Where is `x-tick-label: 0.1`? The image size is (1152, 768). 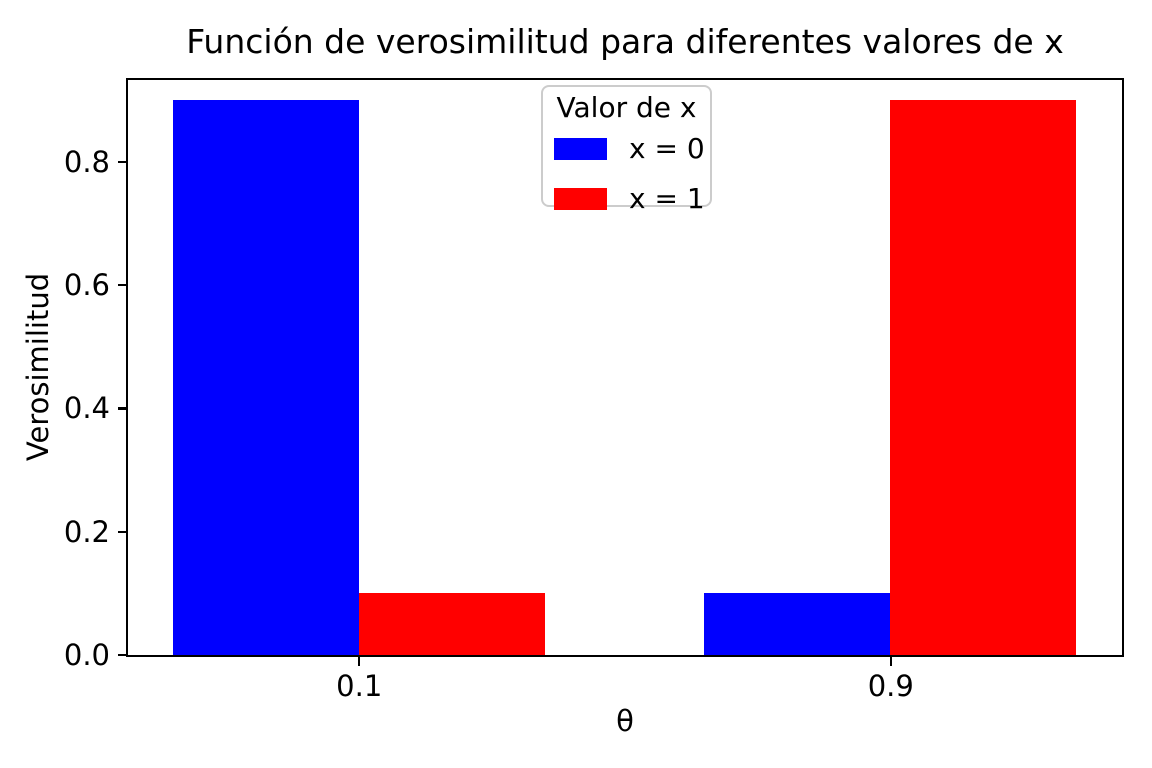
x-tick-label: 0.1 is located at coordinates (359, 686).